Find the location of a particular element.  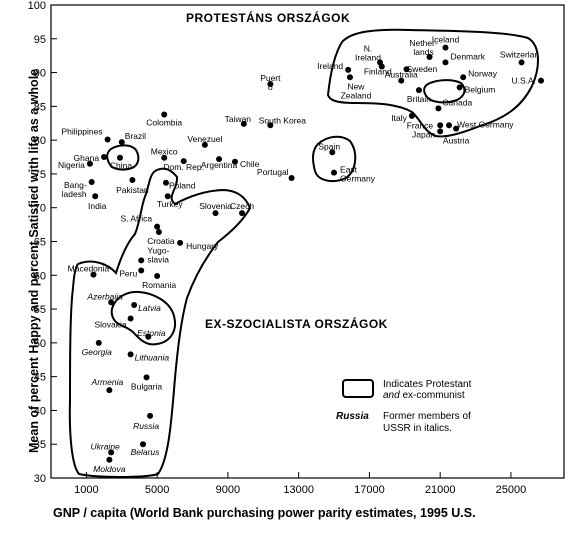

legend-outline-text-2: and ex-communist is located at coordinates (424, 395).